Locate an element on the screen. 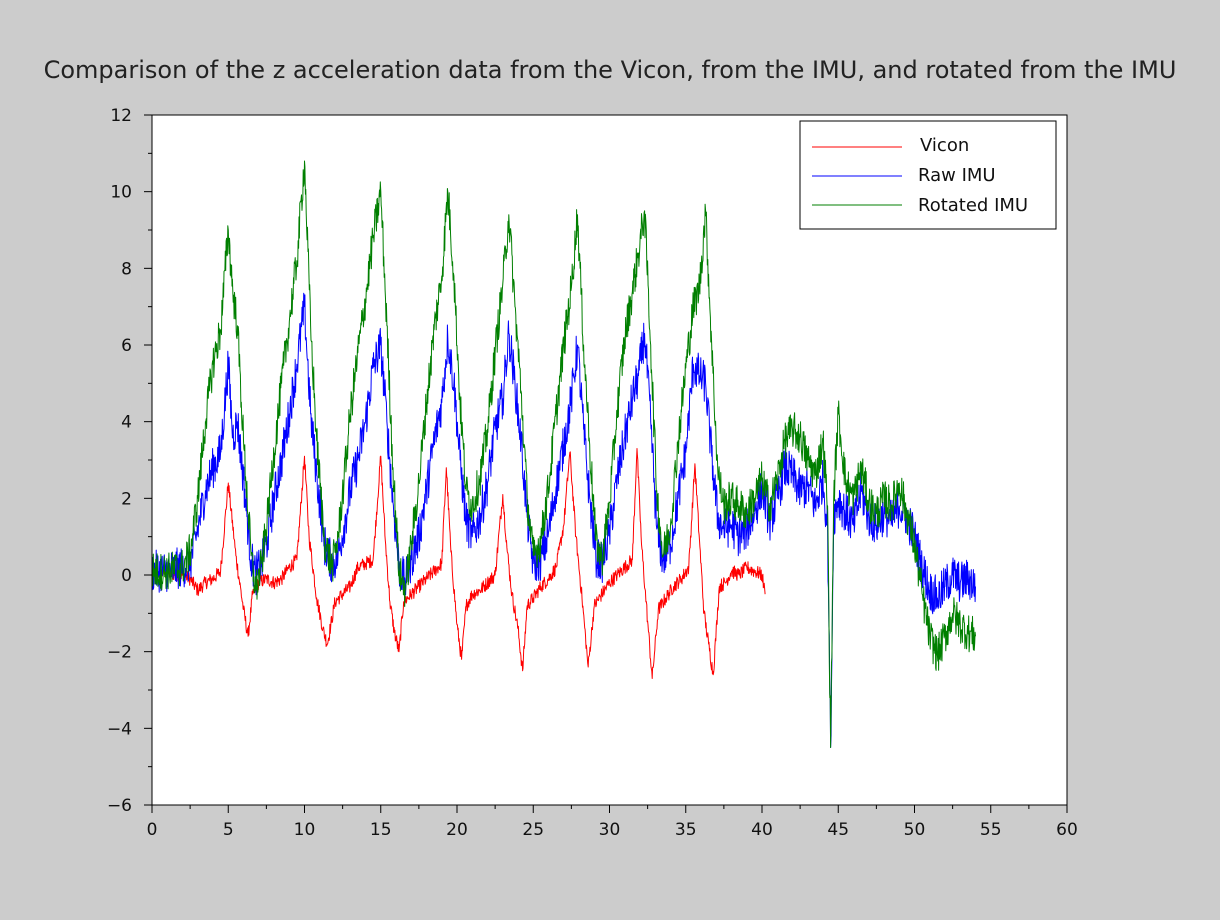 The image size is (1220, 920). x-tick-label: 5 is located at coordinates (228, 830).